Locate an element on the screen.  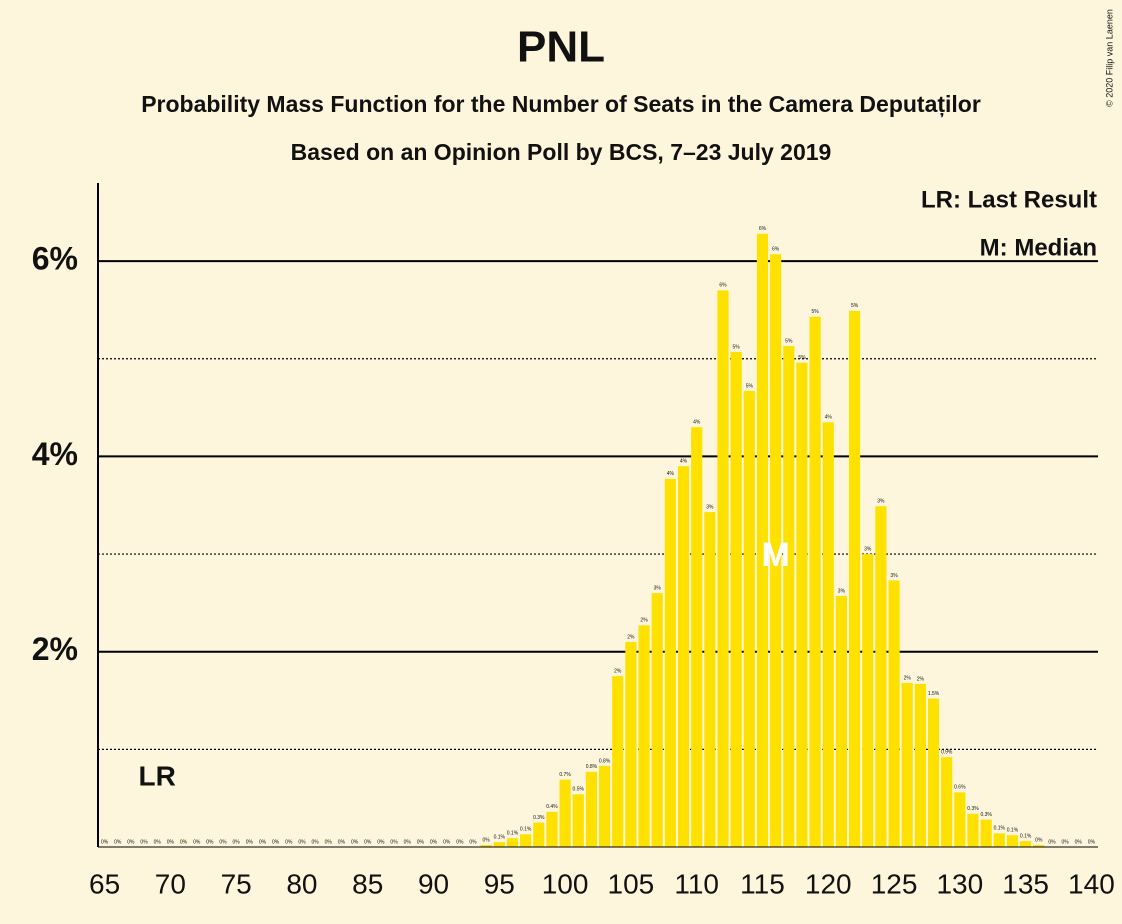
x-tick-label: 90 is located at coordinates (433, 883).